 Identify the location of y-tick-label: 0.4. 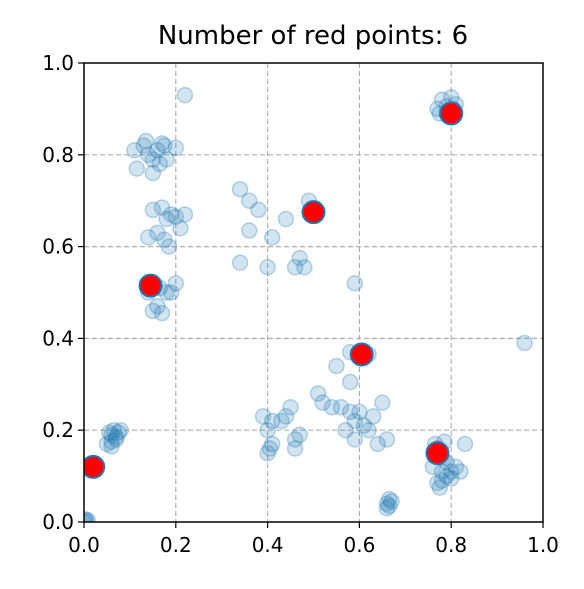
(58, 338).